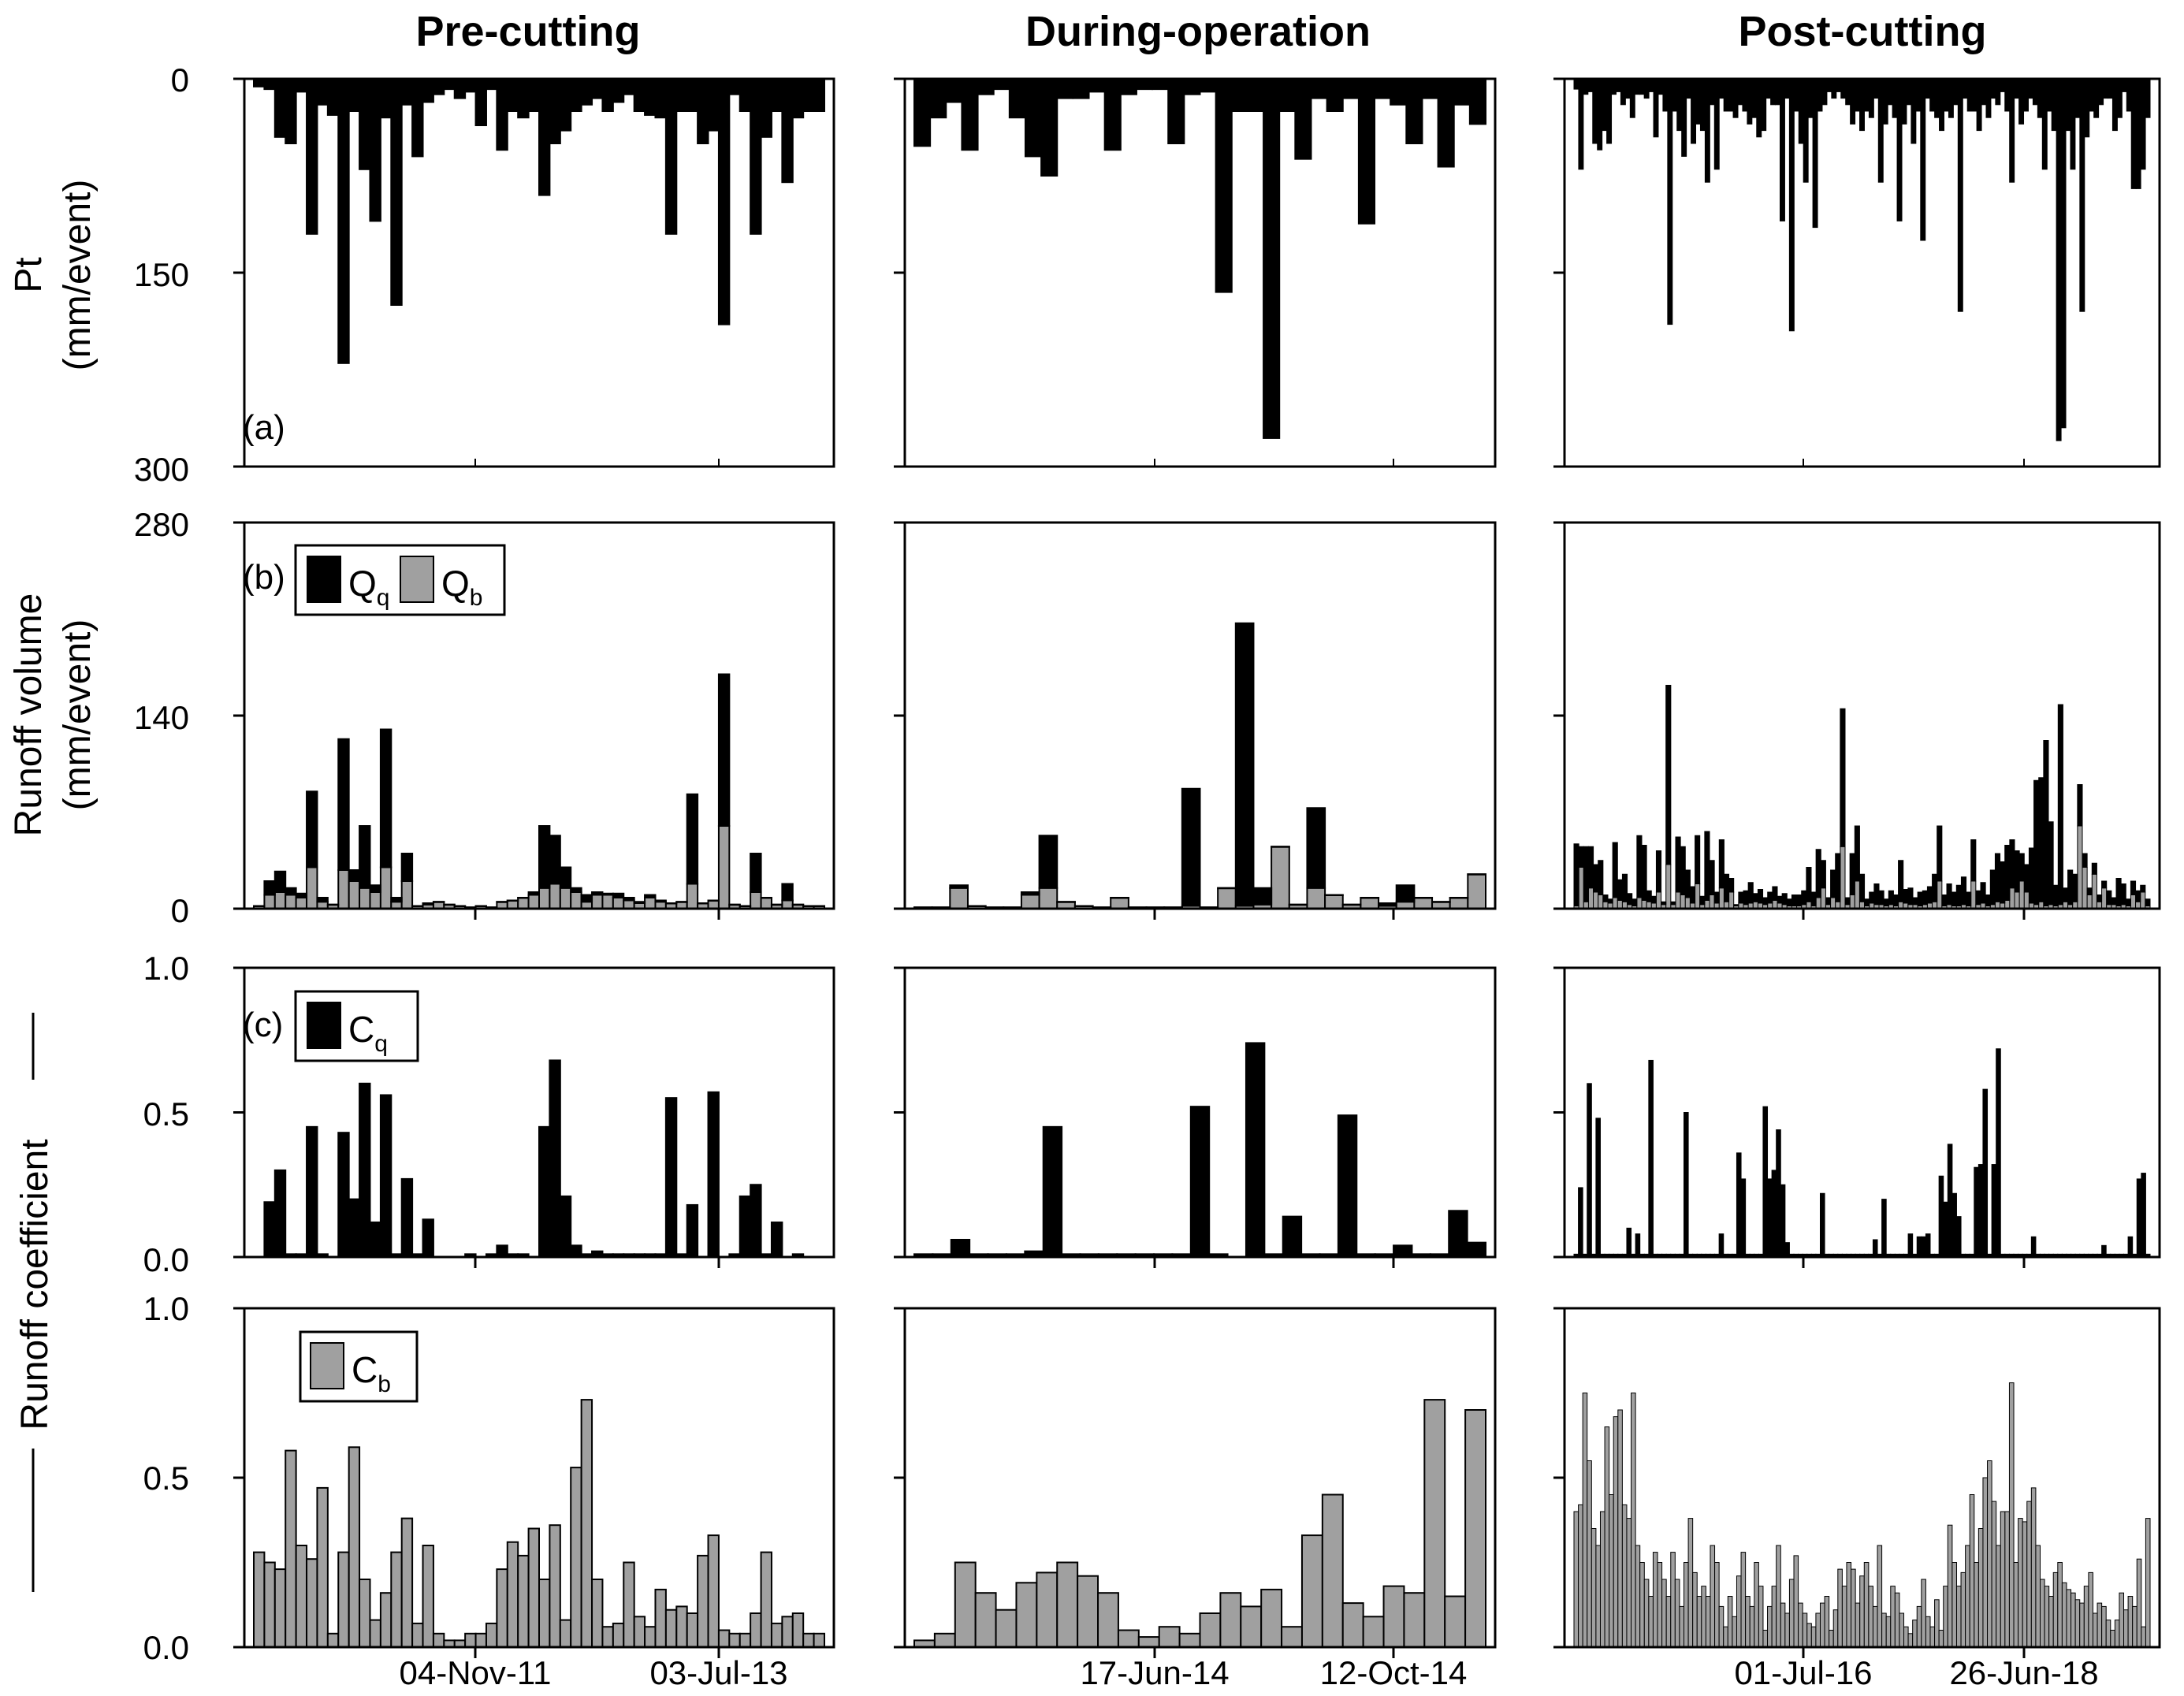 Image resolution: width=2184 pixels, height=1696 pixels. What do you see at coordinates (356, 1026) in the screenshot?
I see `legend-c: Cq` at bounding box center [356, 1026].